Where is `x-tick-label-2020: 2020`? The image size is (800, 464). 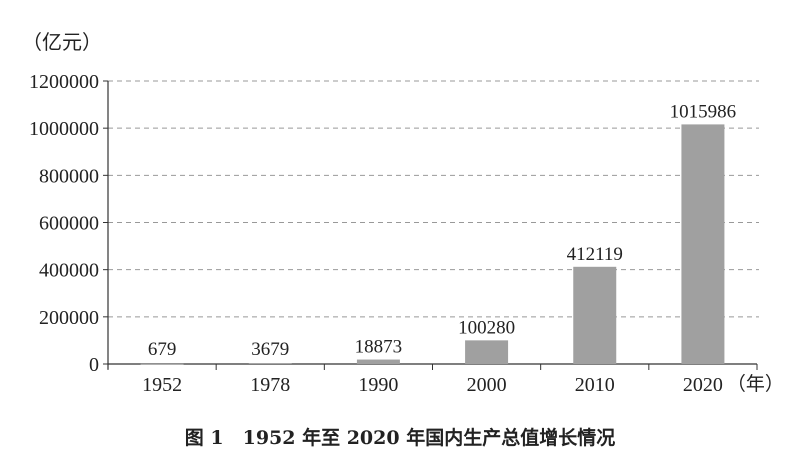 x-tick-label-2020: 2020 is located at coordinates (703, 385).